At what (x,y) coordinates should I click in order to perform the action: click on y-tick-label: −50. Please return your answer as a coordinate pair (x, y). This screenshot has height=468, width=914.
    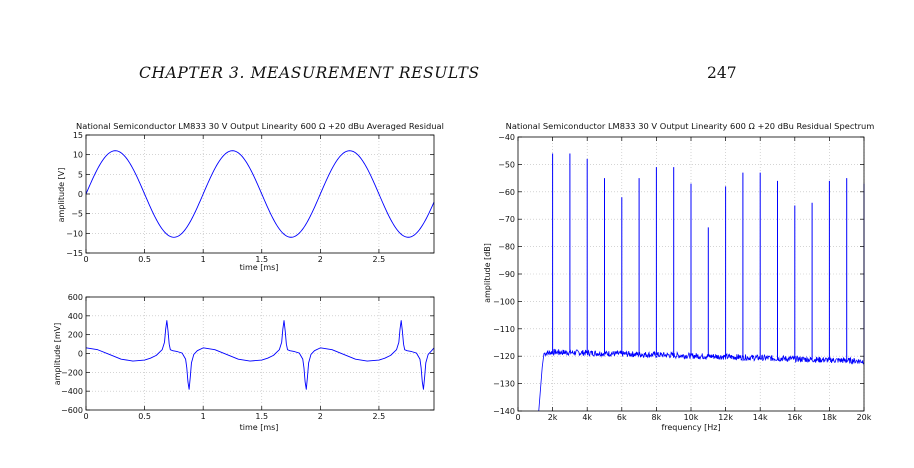
    Looking at the image, I should click on (506, 164).